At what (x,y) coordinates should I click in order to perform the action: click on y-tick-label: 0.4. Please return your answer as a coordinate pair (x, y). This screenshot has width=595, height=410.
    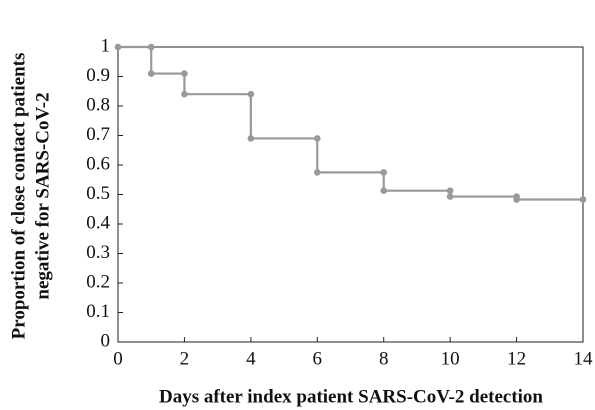
    Looking at the image, I should click on (98, 222).